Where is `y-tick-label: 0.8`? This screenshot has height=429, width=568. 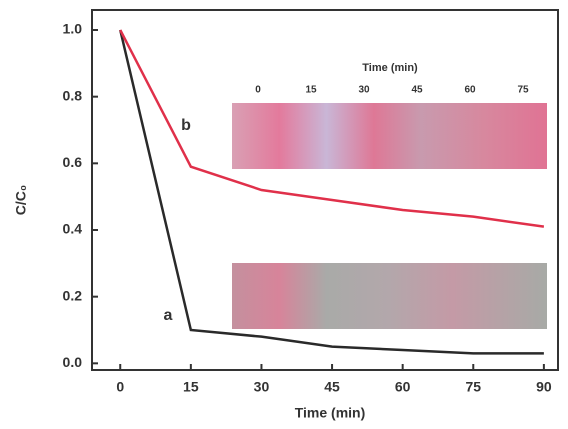 y-tick-label: 0.8 is located at coordinates (73, 95).